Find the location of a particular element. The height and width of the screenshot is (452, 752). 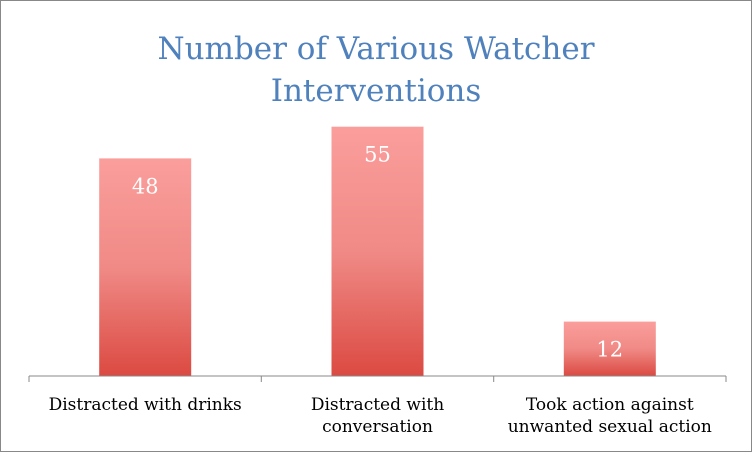

category-label-2-line-1: Distracted with is located at coordinates (377, 405).